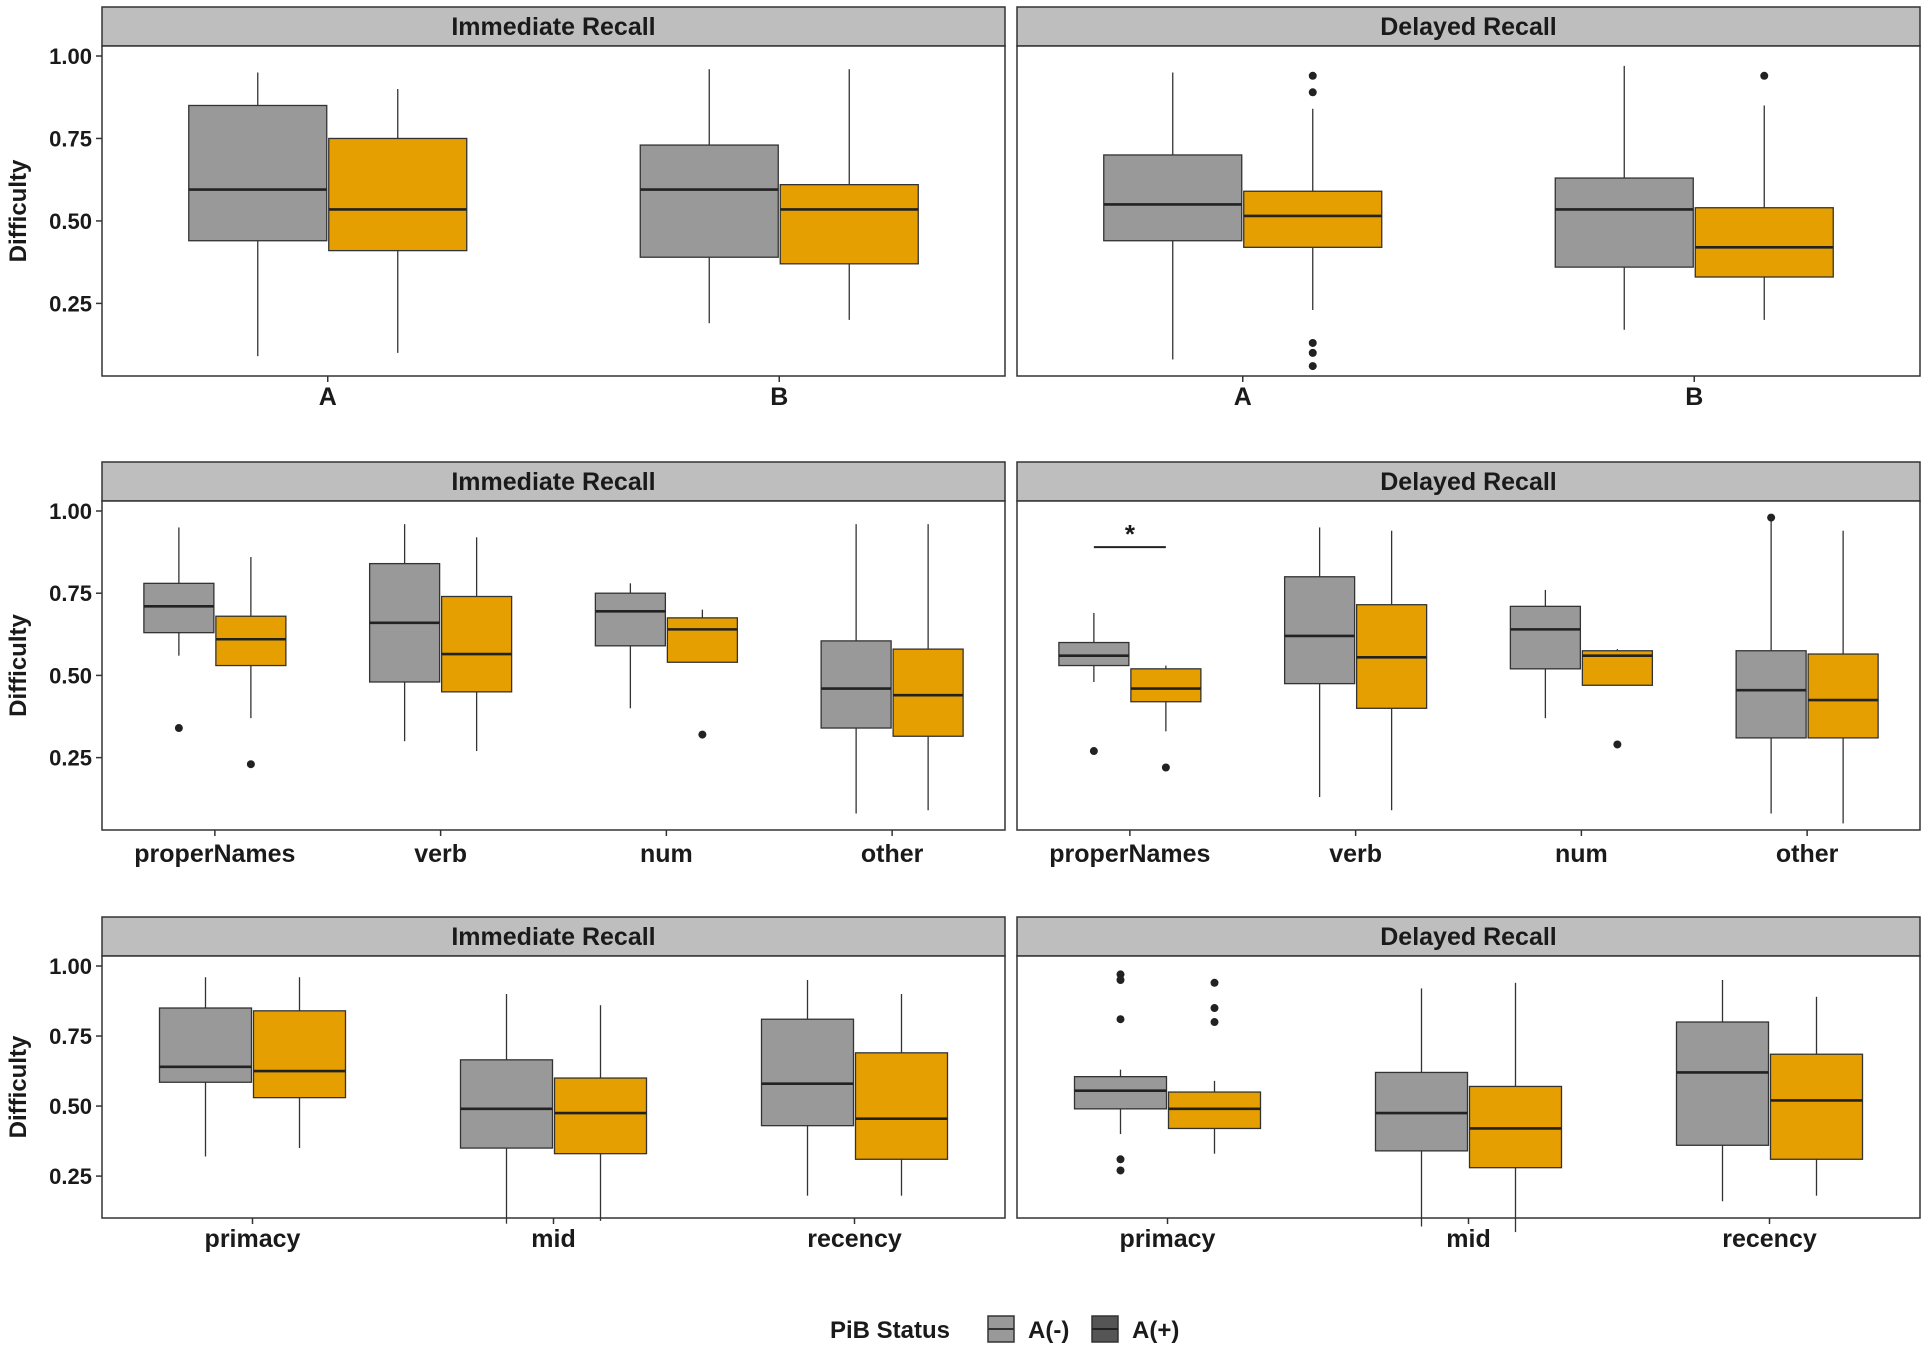 This screenshot has width=1926, height=1350. What do you see at coordinates (1617, 699) in the screenshot?
I see `box-num-a-plus` at bounding box center [1617, 699].